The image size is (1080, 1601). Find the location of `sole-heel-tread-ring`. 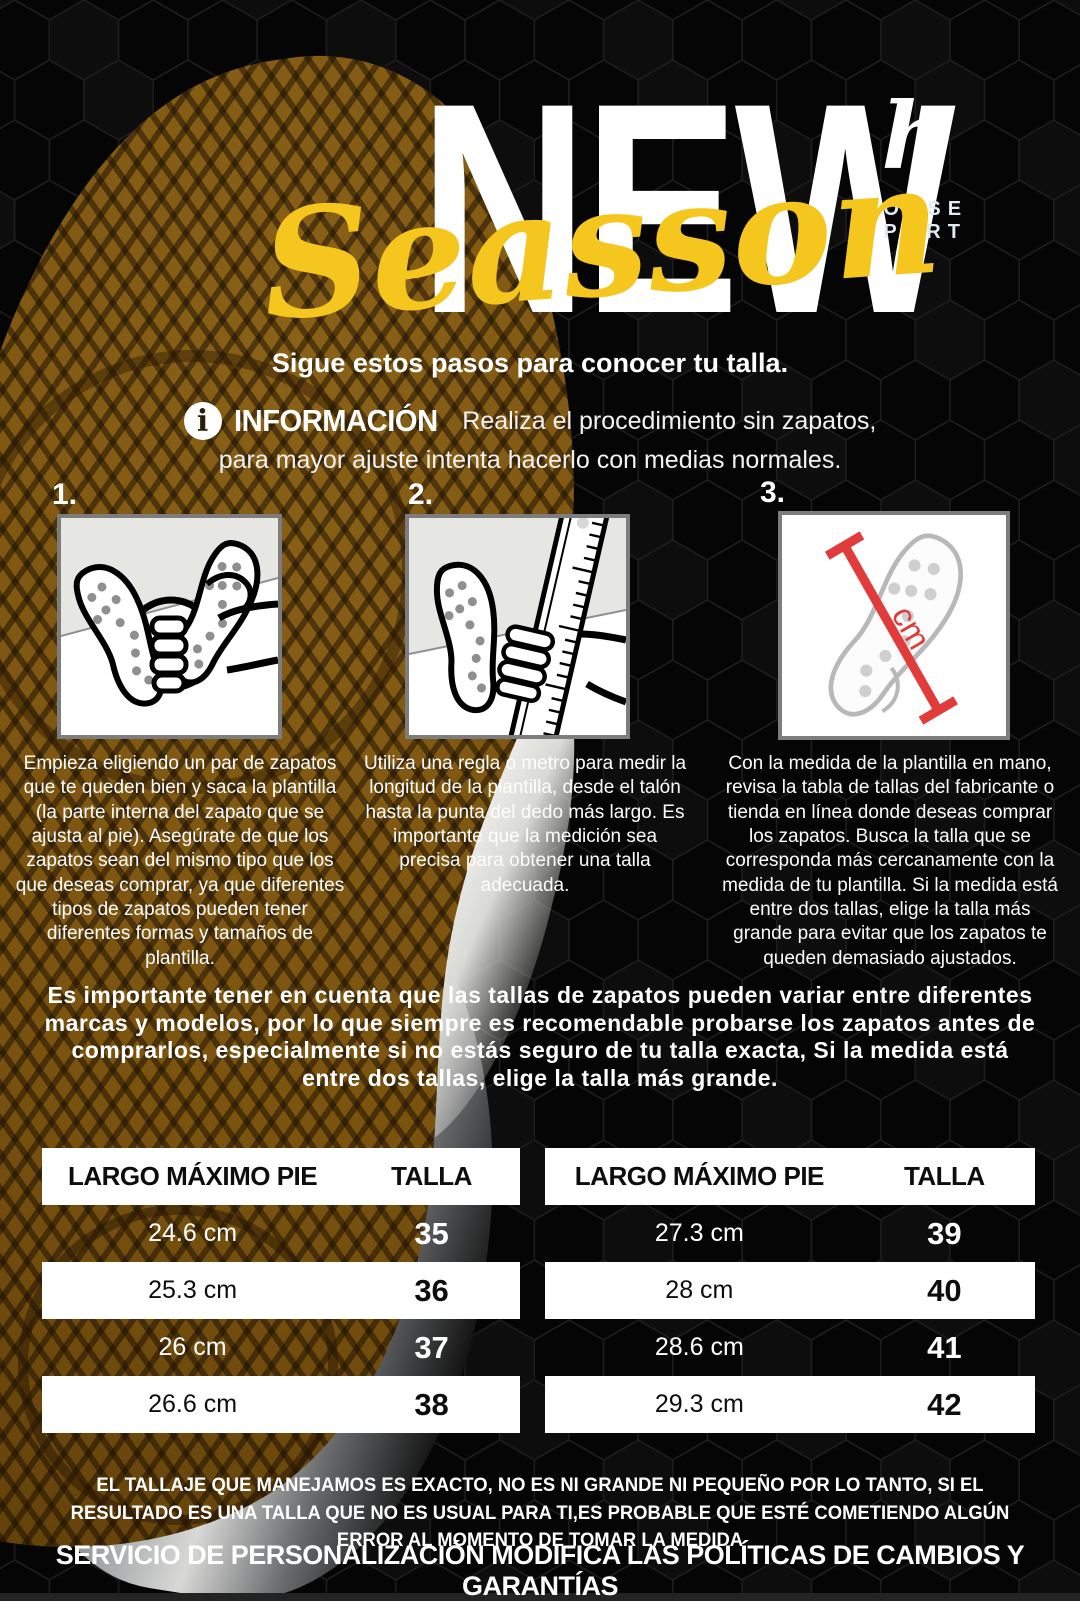

sole-heel-tread-ring is located at coordinates (178, 1365).